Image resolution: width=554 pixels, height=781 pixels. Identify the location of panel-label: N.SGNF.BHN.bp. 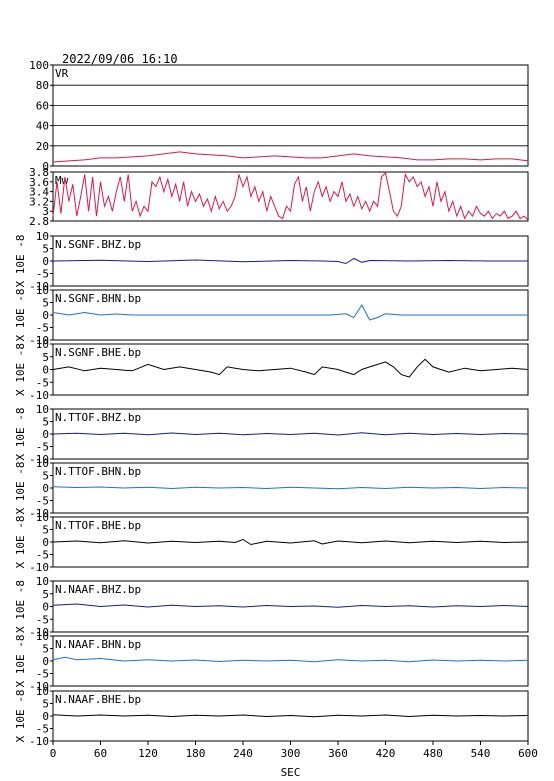
(98, 298).